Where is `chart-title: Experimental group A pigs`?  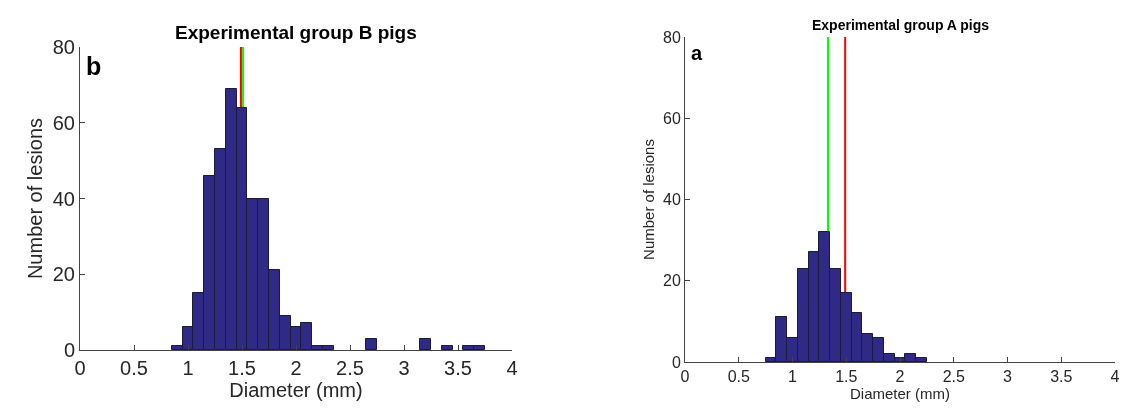 chart-title: Experimental group A pigs is located at coordinates (901, 25).